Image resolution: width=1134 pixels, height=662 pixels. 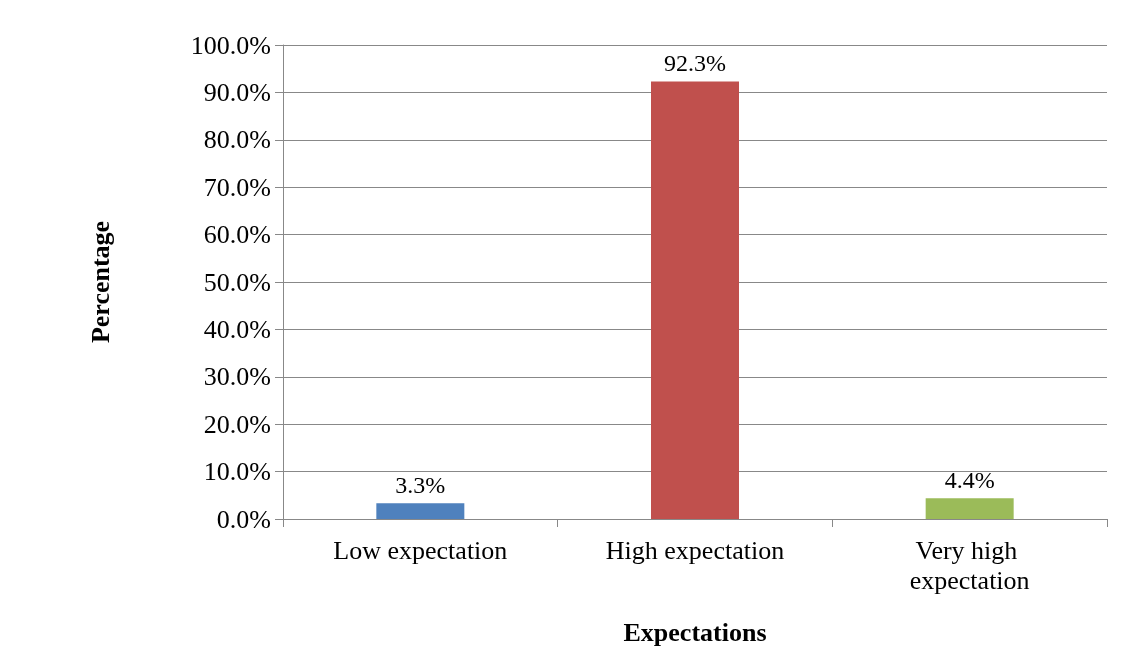 What do you see at coordinates (695, 550) in the screenshot?
I see `x-tick-label: High expectation` at bounding box center [695, 550].